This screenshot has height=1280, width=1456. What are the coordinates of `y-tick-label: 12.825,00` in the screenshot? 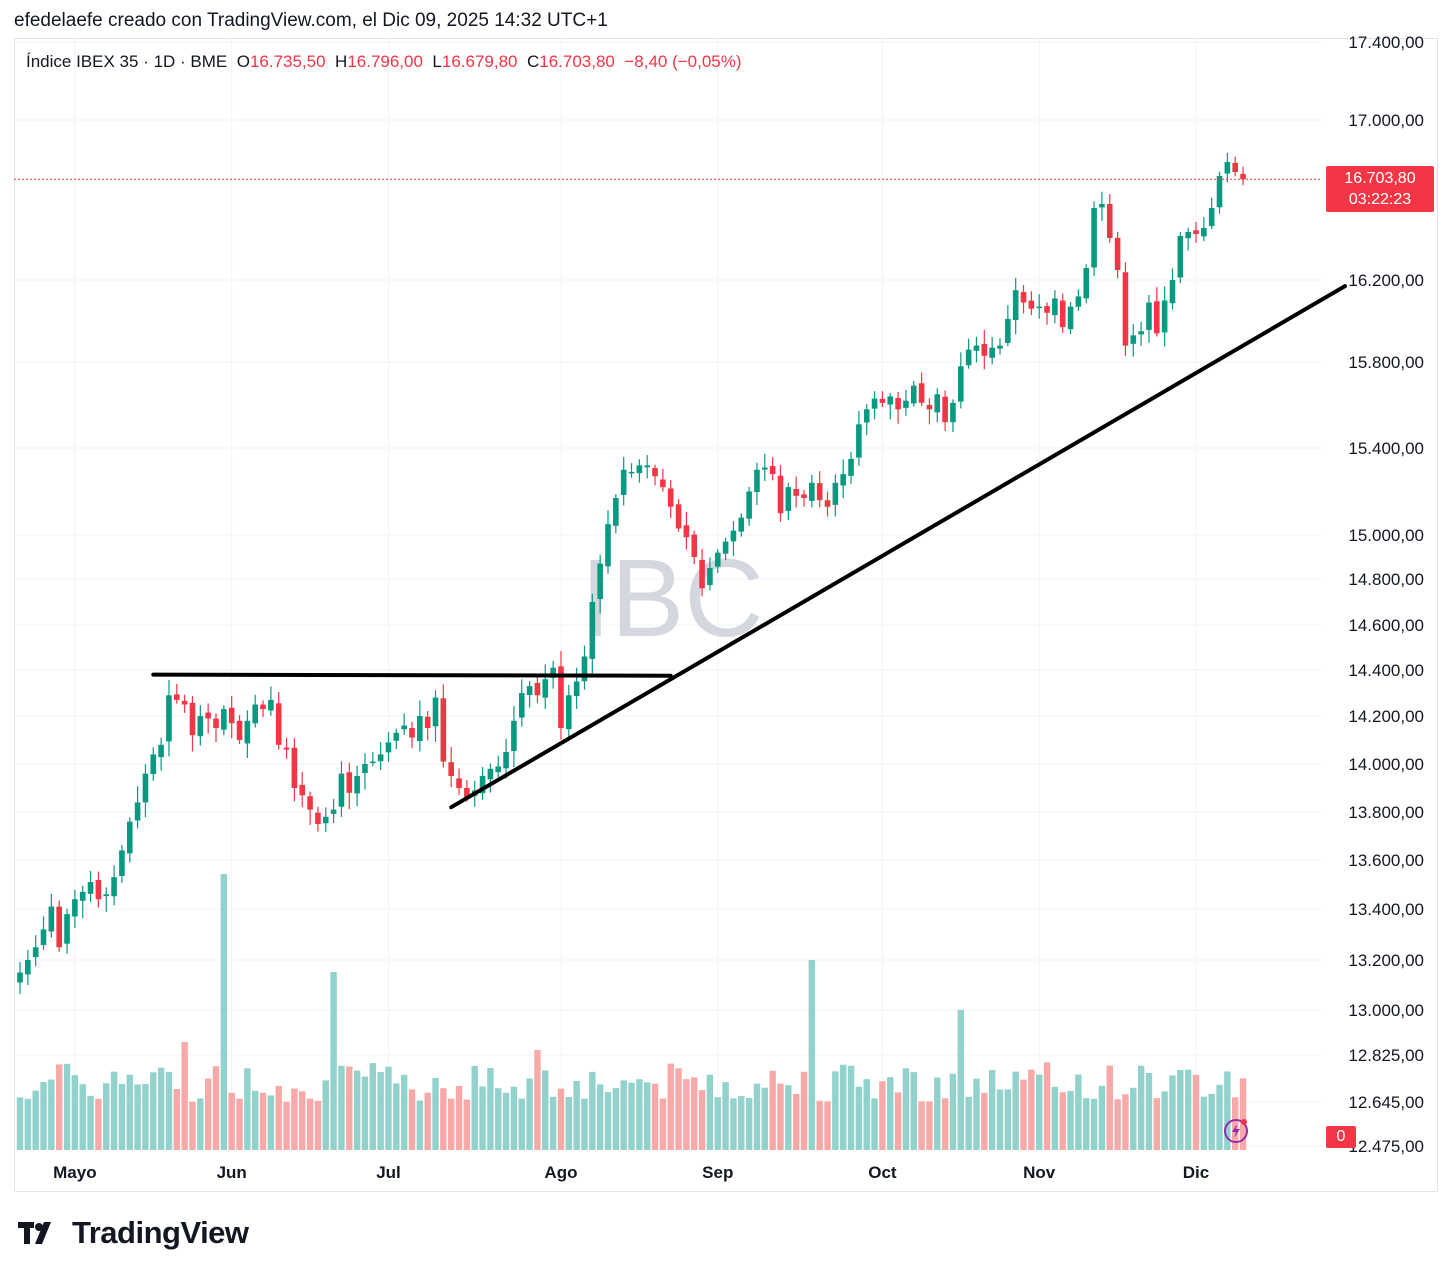 It's located at (1386, 1055).